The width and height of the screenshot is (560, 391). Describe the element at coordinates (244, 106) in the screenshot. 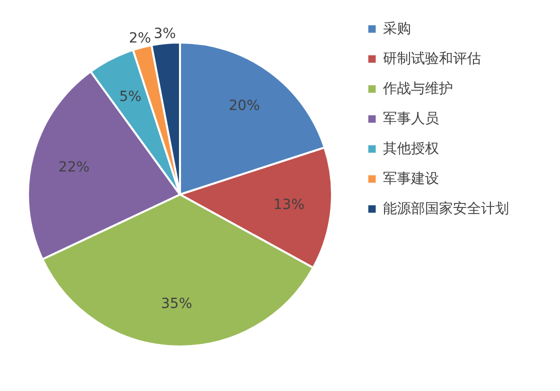

I see `data-label: 20%` at that location.